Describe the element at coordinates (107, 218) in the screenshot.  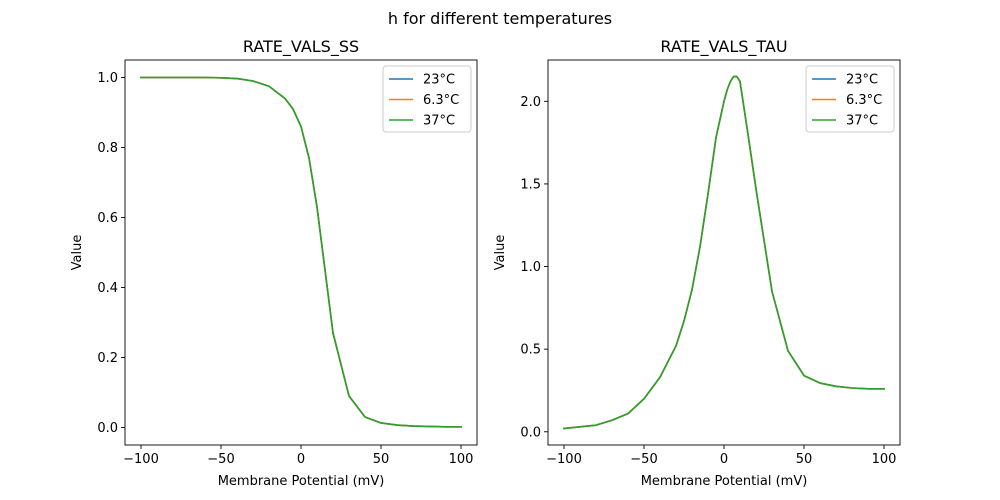
I see `y-tick-label: 0.6` at that location.